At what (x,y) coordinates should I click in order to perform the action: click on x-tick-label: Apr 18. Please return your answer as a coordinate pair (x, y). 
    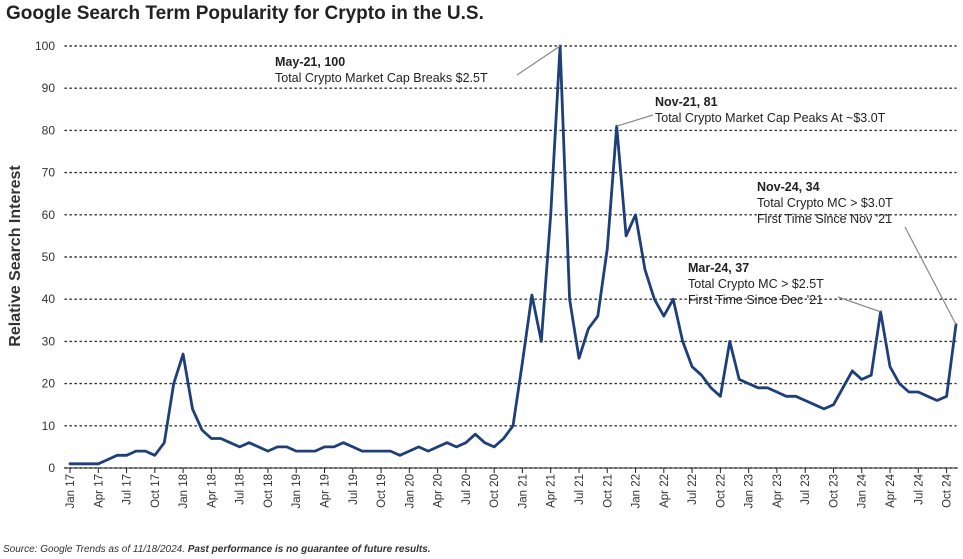
    Looking at the image, I should click on (212, 491).